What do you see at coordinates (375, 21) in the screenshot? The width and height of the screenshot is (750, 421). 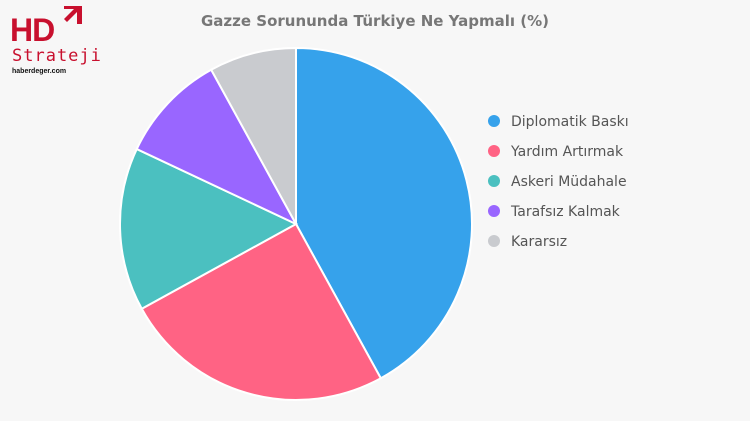 I see `chart-title: Gazze Sorununda Türkiye Ne Yapmalı (%)` at bounding box center [375, 21].